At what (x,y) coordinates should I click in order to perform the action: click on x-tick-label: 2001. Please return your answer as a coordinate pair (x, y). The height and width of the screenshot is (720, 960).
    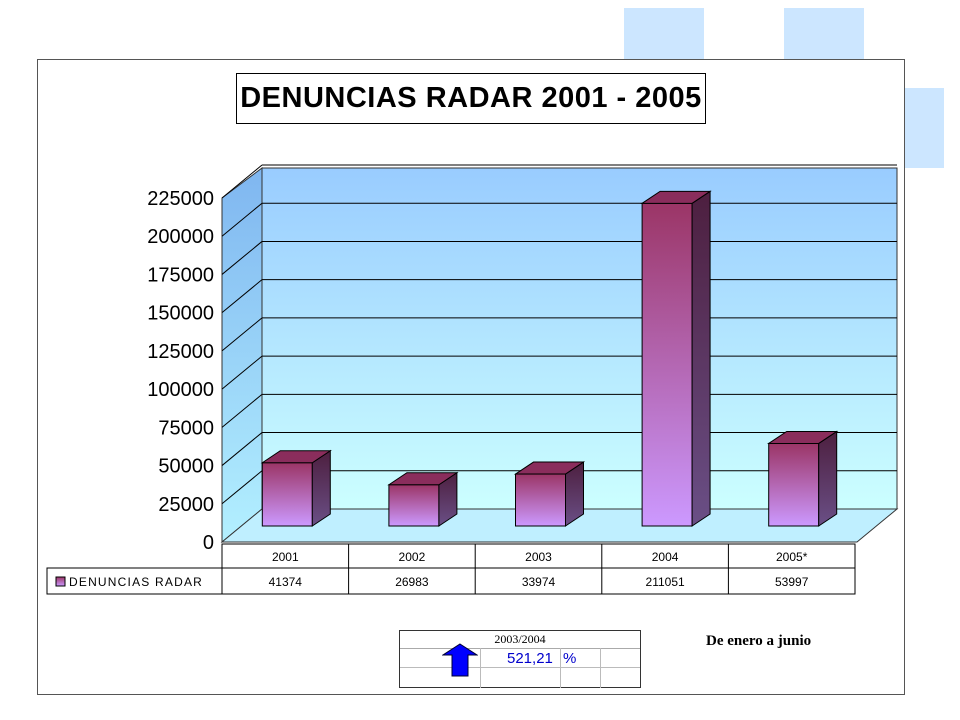
    Looking at the image, I should click on (285, 557).